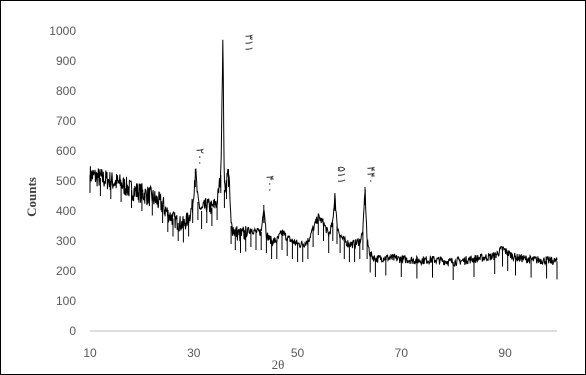 The image size is (586, 375). I want to click on peak-label: ۴۰۰, so click(269, 184).